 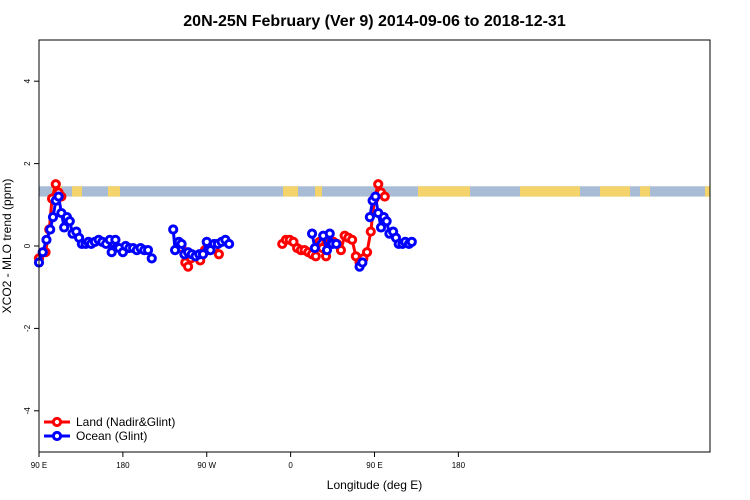 What do you see at coordinates (7, 246) in the screenshot?
I see `y-axis-label: XCO2 - MLO trend (ppm)` at bounding box center [7, 246].